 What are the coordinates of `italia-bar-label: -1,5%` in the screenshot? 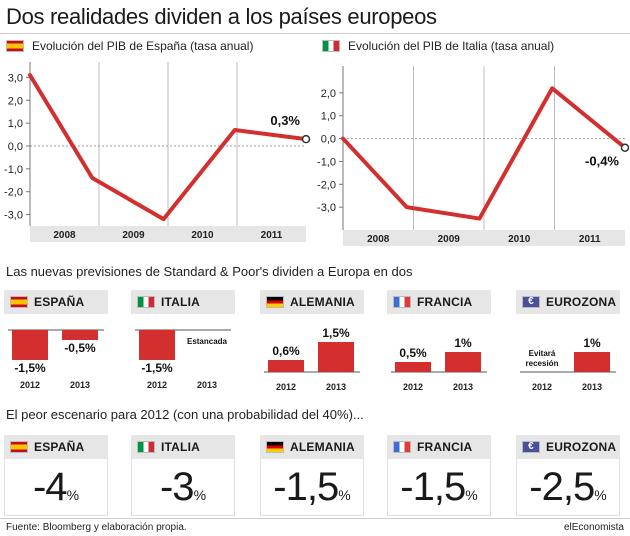 It's located at (157, 368).